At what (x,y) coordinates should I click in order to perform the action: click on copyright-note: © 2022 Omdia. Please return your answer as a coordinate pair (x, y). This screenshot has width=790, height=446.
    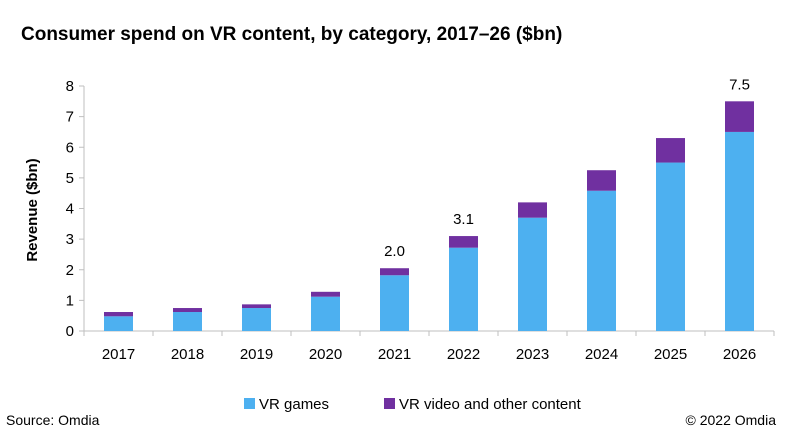
    Looking at the image, I should click on (730, 420).